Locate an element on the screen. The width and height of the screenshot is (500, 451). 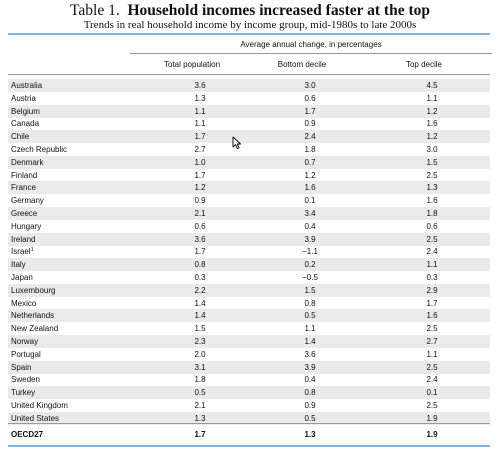
total-row-total-value: 1.7 is located at coordinates (200, 434).